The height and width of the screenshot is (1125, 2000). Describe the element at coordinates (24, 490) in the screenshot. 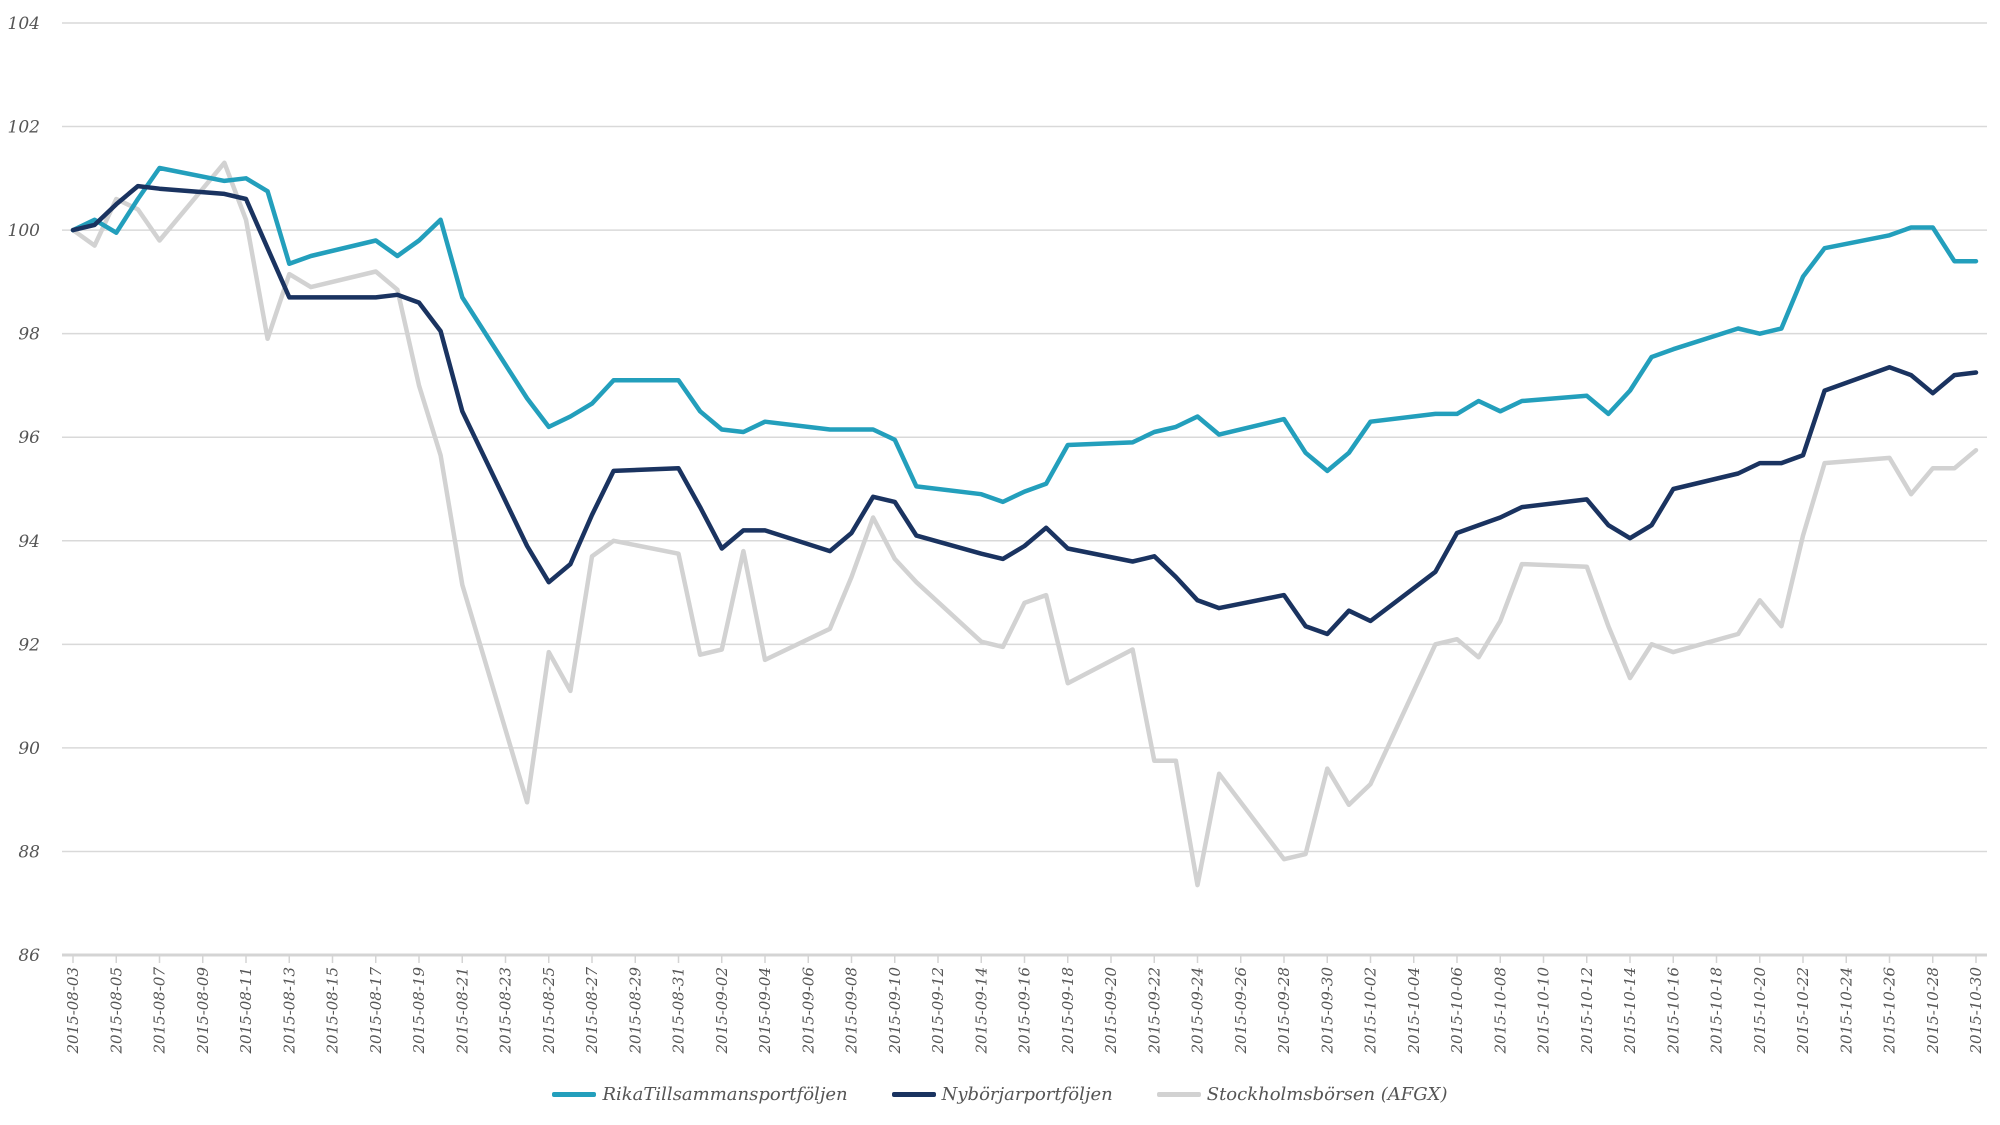

I see `y-axis: 86 88 90 92 94 96 98 100 102 104` at that location.